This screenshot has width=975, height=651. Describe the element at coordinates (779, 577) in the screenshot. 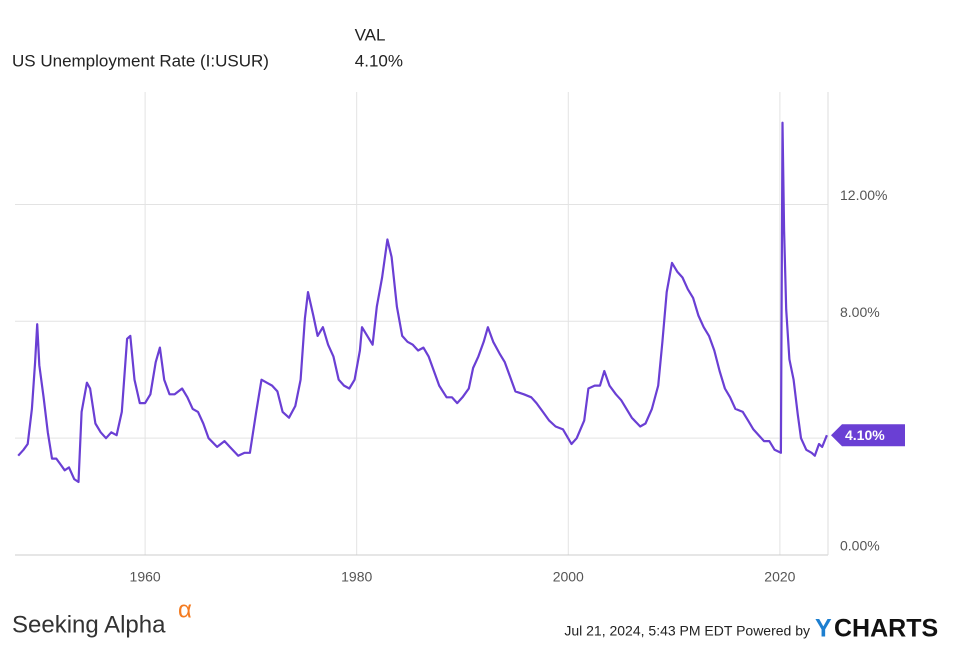

I see `x-tick-label: 2020` at that location.